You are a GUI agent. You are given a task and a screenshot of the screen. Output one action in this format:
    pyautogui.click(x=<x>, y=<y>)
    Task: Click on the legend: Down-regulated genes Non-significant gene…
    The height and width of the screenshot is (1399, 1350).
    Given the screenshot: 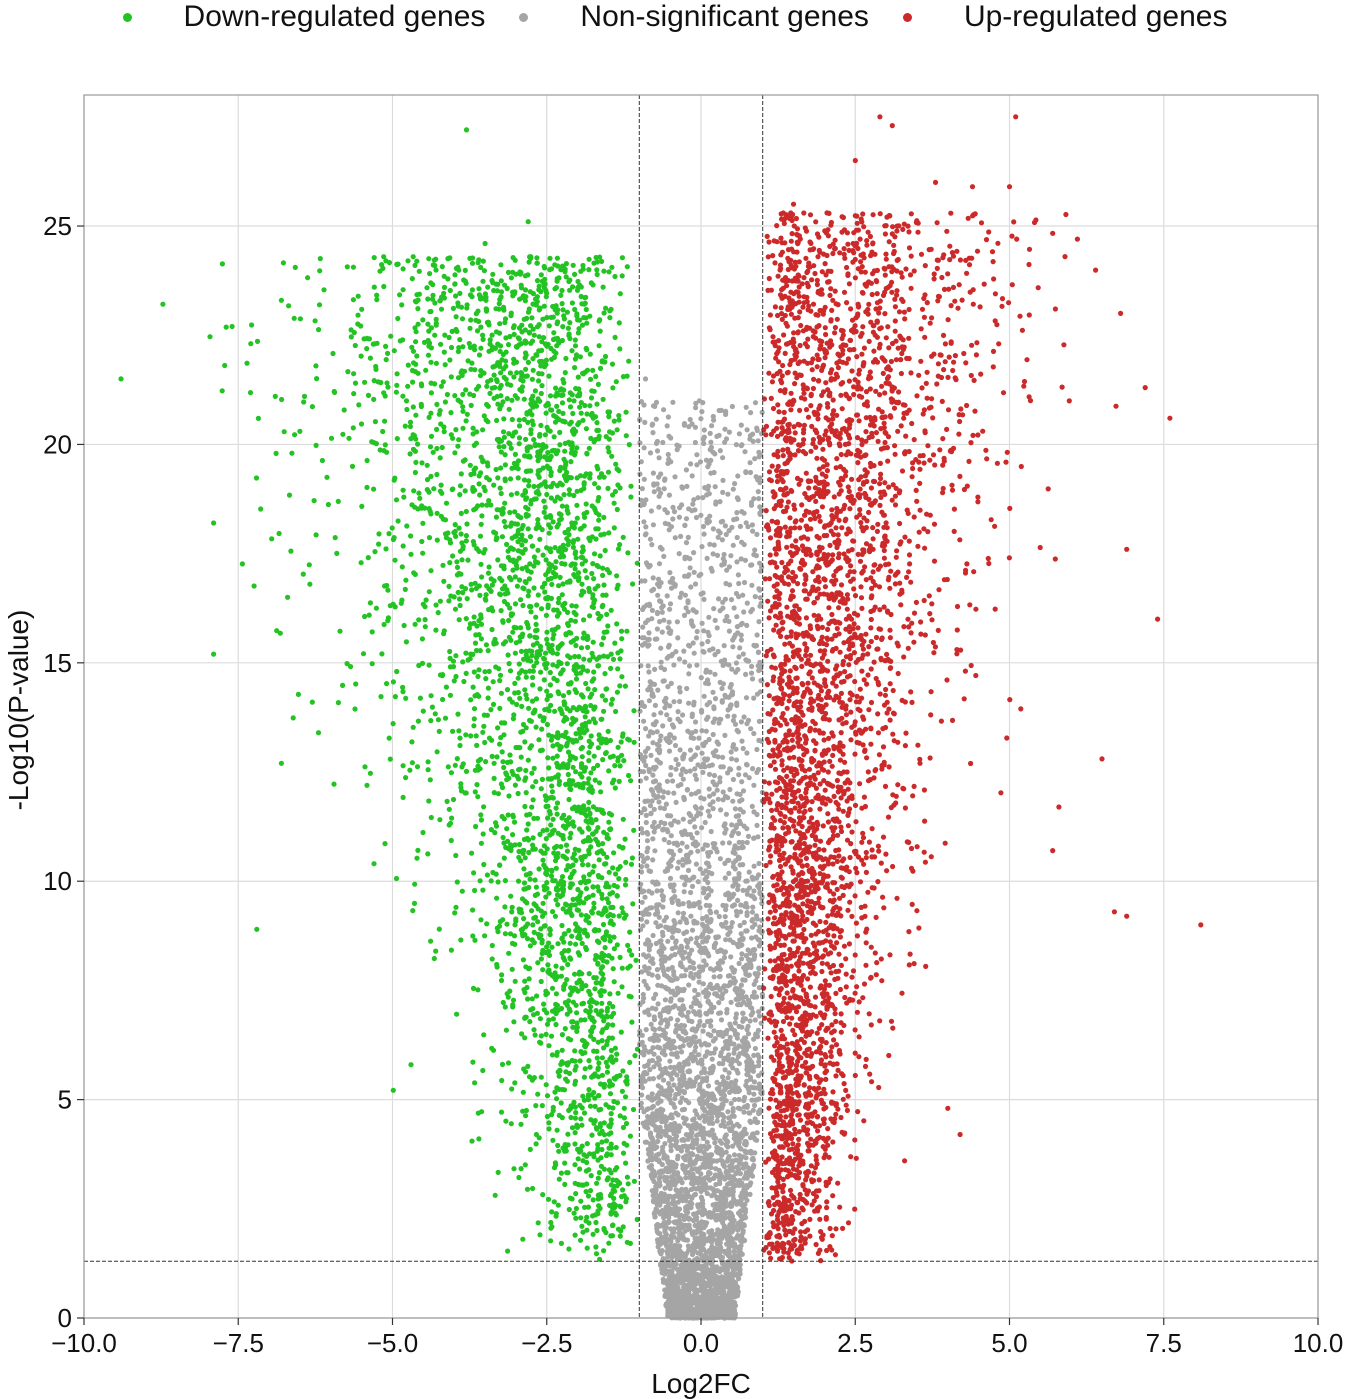 What is the action you would take?
    pyautogui.click(x=675, y=17)
    